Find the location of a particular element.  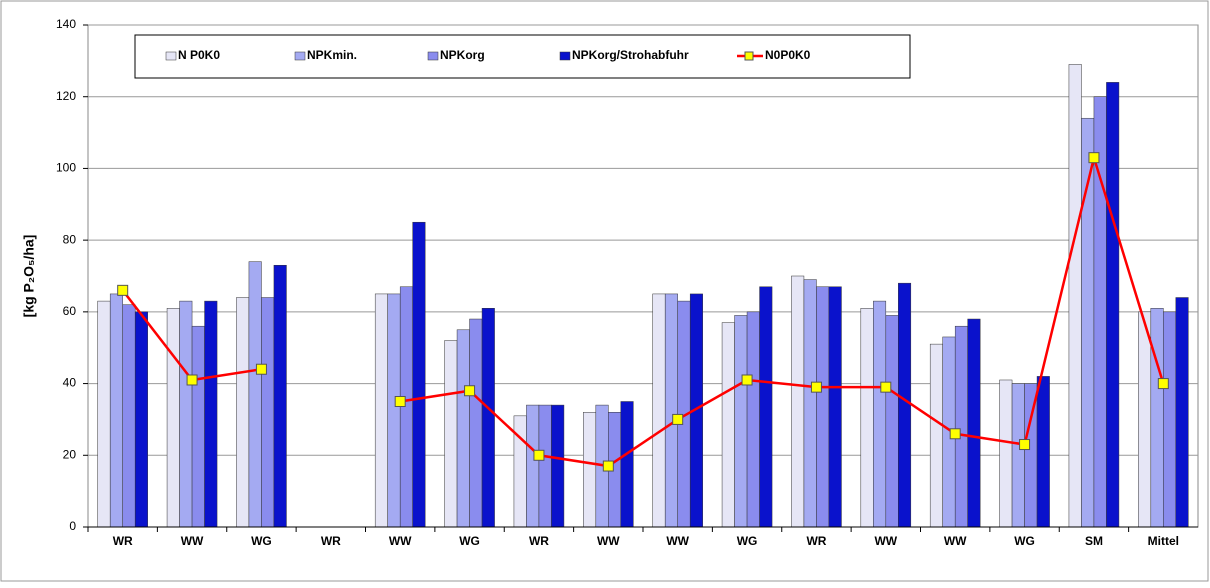

x-tick-label: Mittel is located at coordinates (1163, 541).